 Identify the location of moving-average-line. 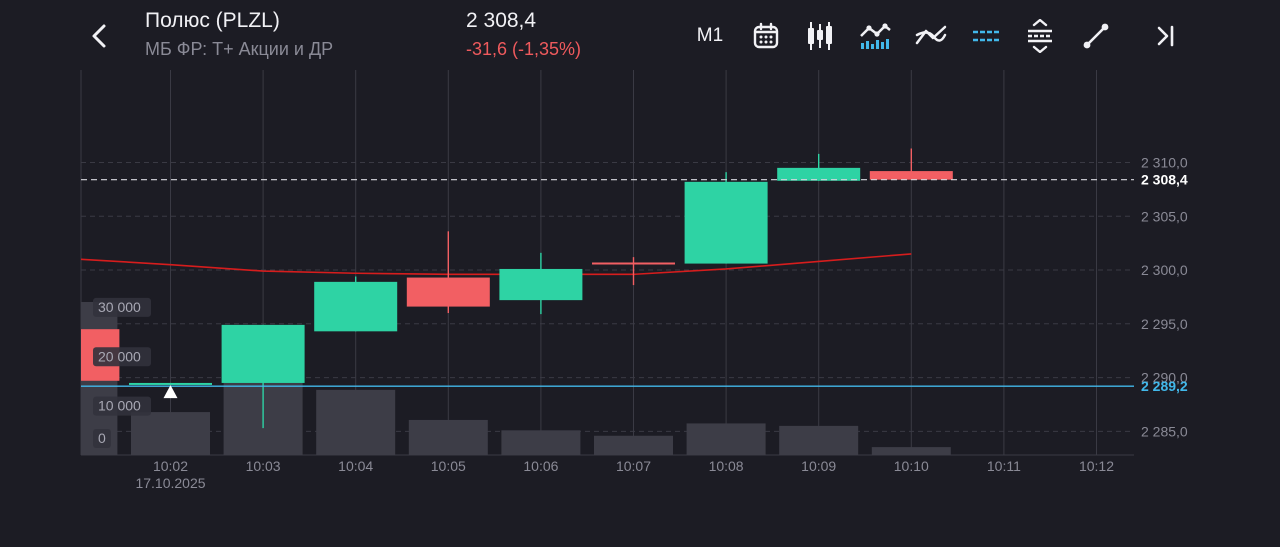
(496, 264).